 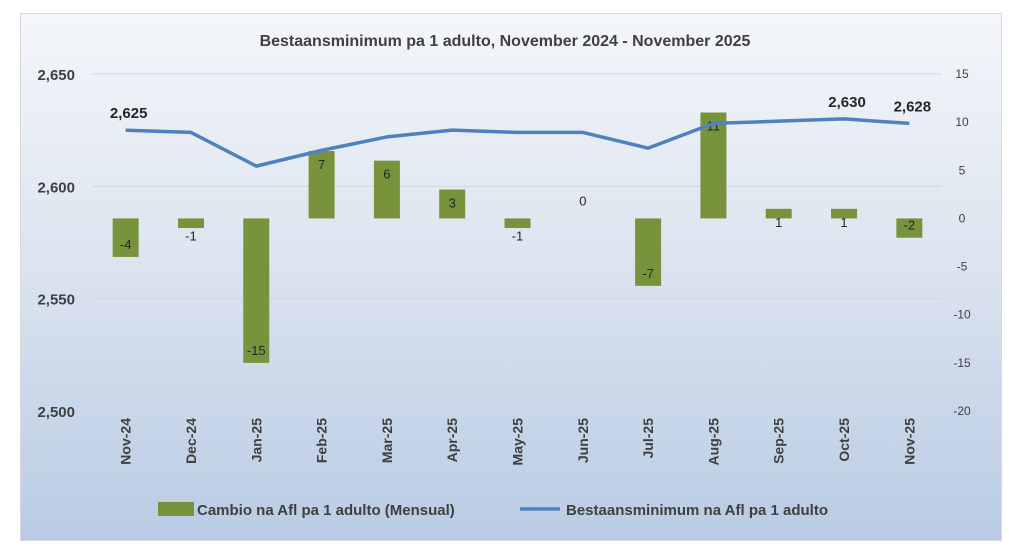 I want to click on x-tick-label: May-25, so click(x=518, y=442).